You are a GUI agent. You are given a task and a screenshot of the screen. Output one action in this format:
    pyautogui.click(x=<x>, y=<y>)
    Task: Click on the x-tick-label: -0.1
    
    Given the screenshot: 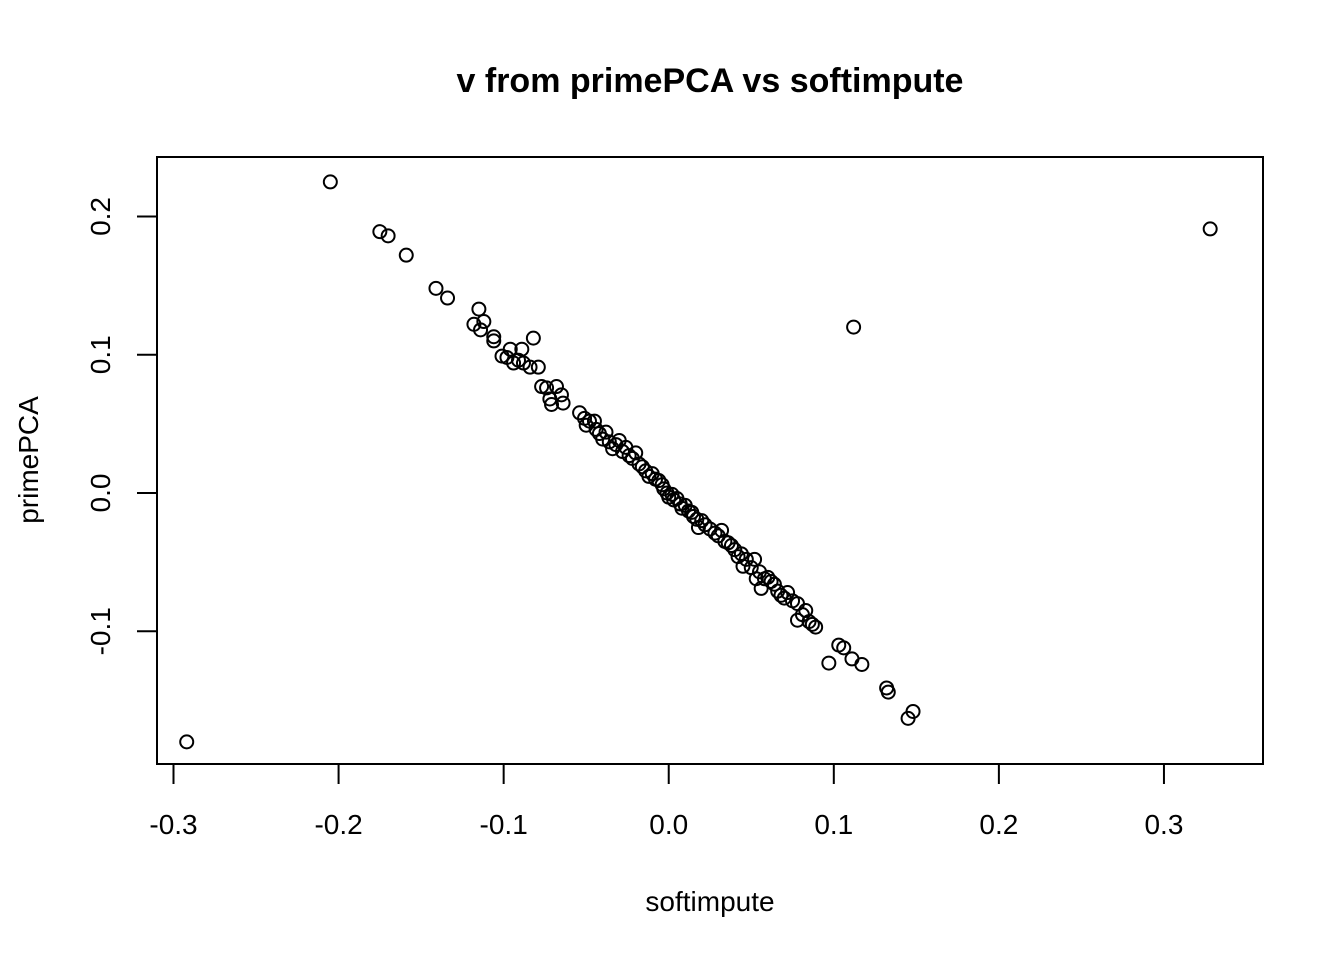 What is the action you would take?
    pyautogui.click(x=504, y=824)
    